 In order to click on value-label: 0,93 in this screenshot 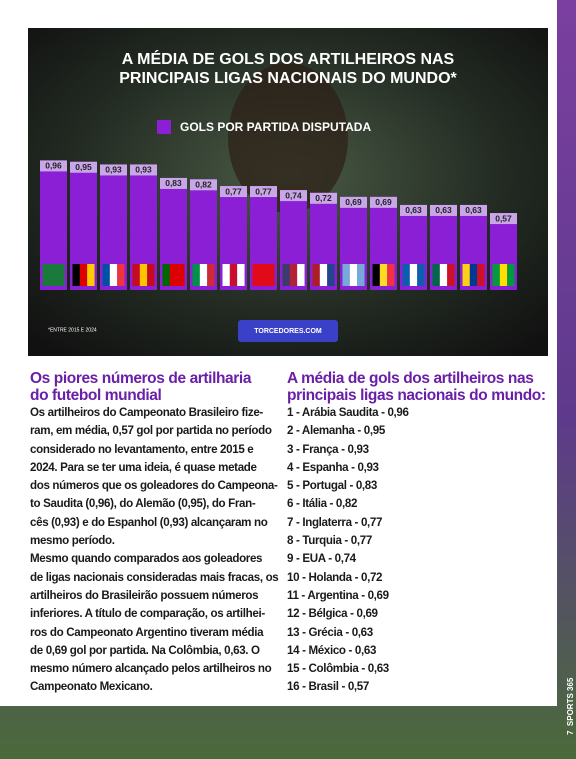, I will do `click(113, 170)`.